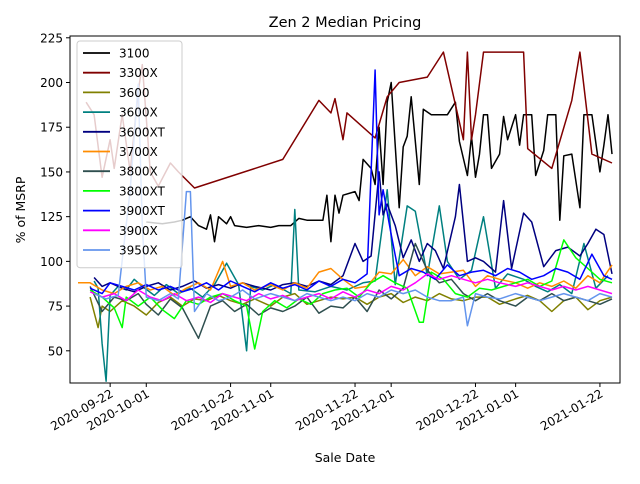 Image resolution: width=640 pixels, height=484 pixels. What do you see at coordinates (55, 307) in the screenshot?
I see `y-tick-label: 75` at bounding box center [55, 307].